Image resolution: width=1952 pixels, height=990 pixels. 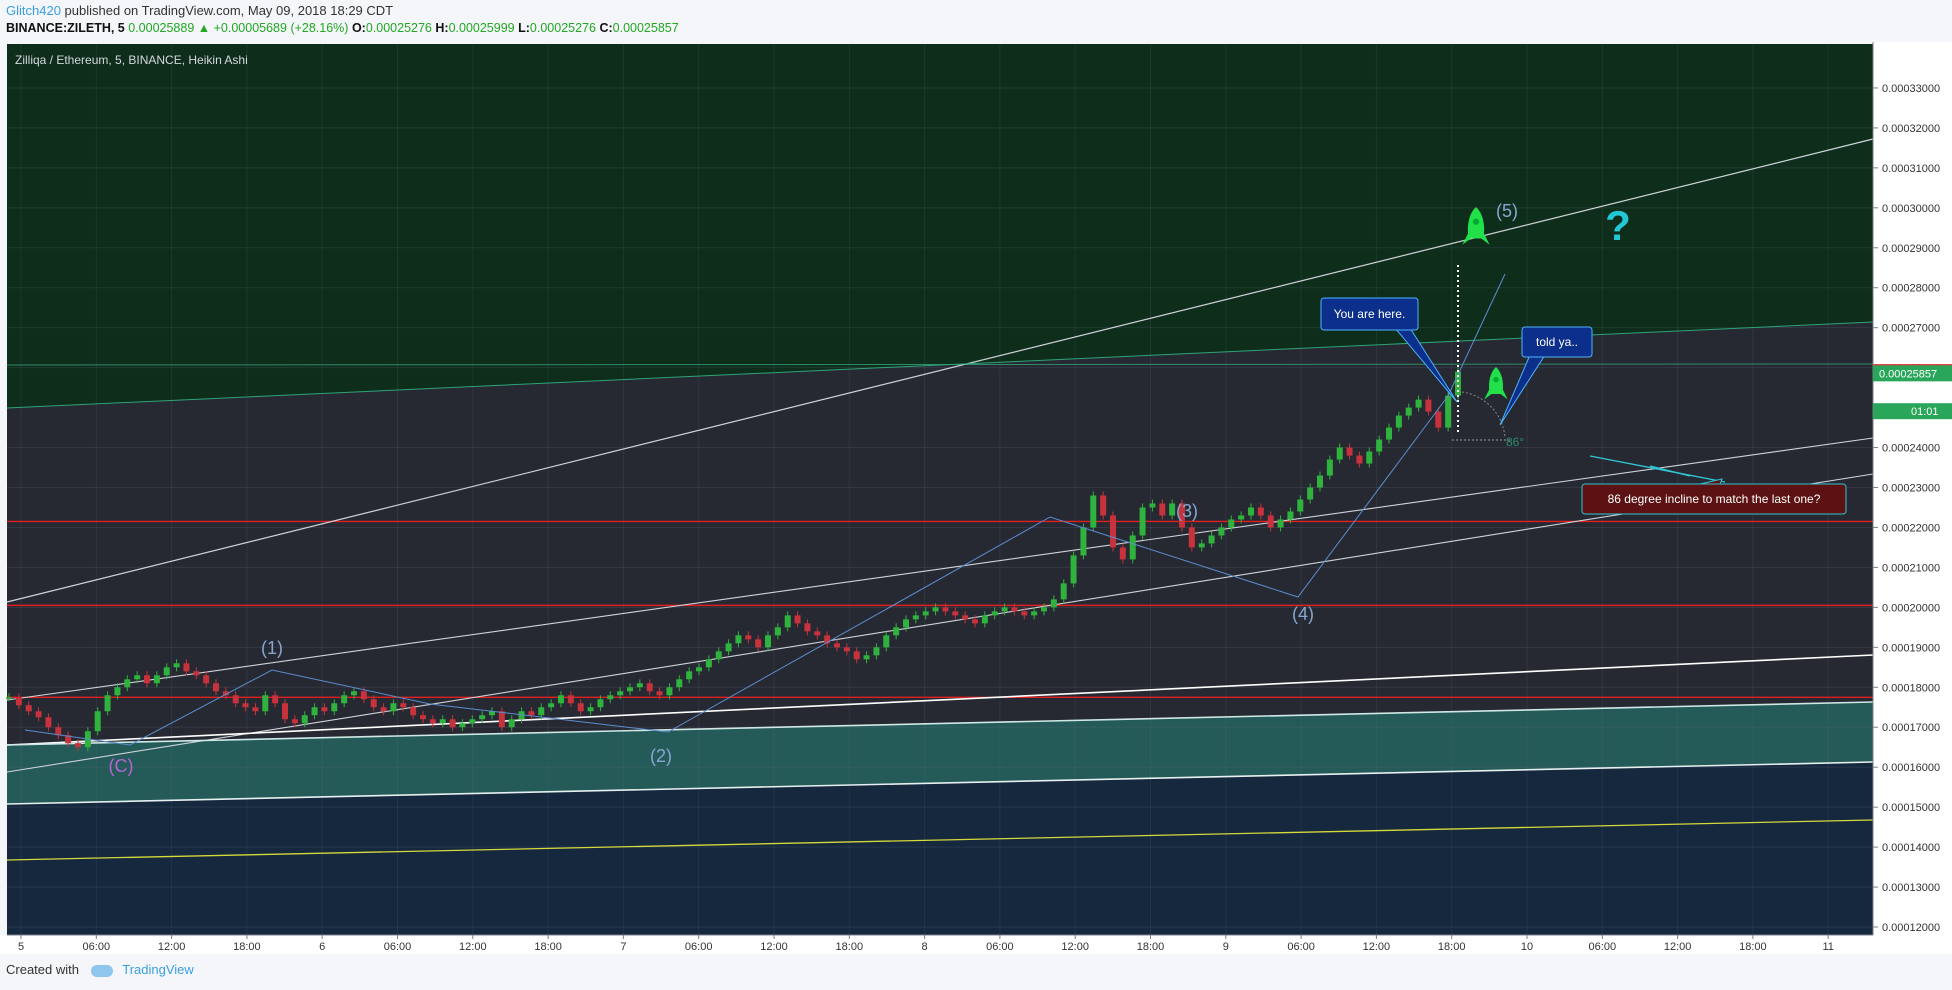 I want to click on time-tick-label: 06:00, so click(x=1301, y=947).